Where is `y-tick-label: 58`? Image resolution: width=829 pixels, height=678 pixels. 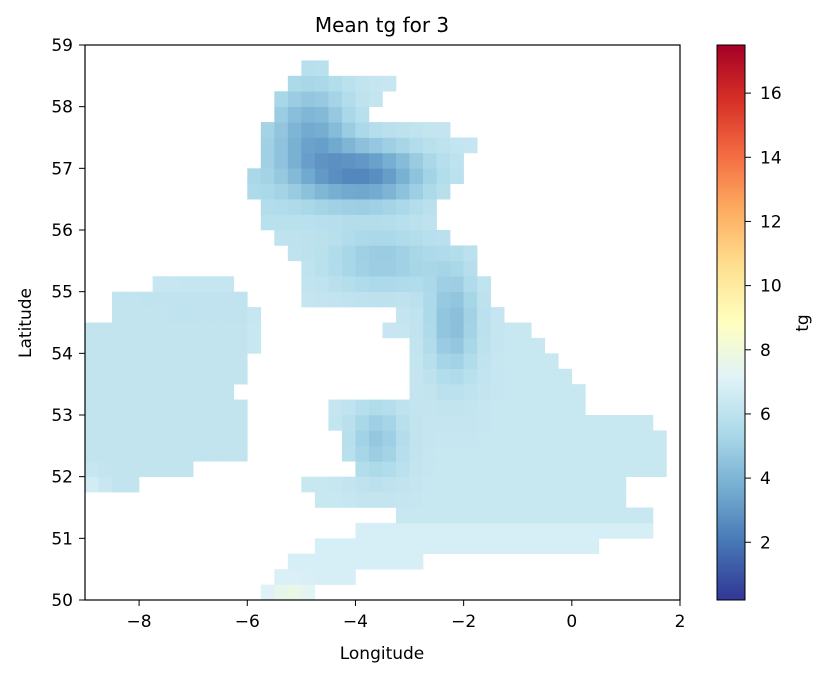
y-tick-label: 58 is located at coordinates (62, 108).